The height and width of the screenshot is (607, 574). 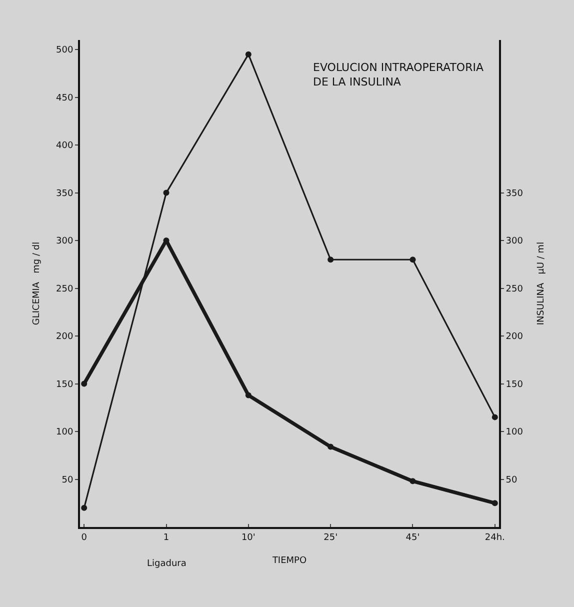 What do you see at coordinates (494, 537) in the screenshot?
I see `x-tick-label: 24h.` at bounding box center [494, 537].